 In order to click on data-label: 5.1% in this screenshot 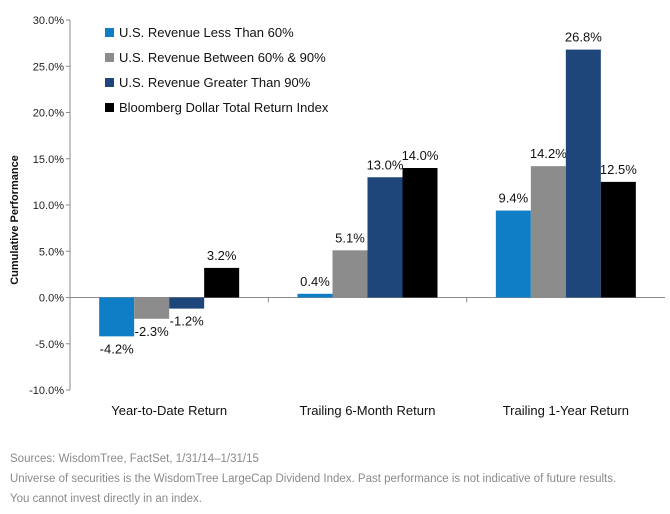, I will do `click(350, 237)`.